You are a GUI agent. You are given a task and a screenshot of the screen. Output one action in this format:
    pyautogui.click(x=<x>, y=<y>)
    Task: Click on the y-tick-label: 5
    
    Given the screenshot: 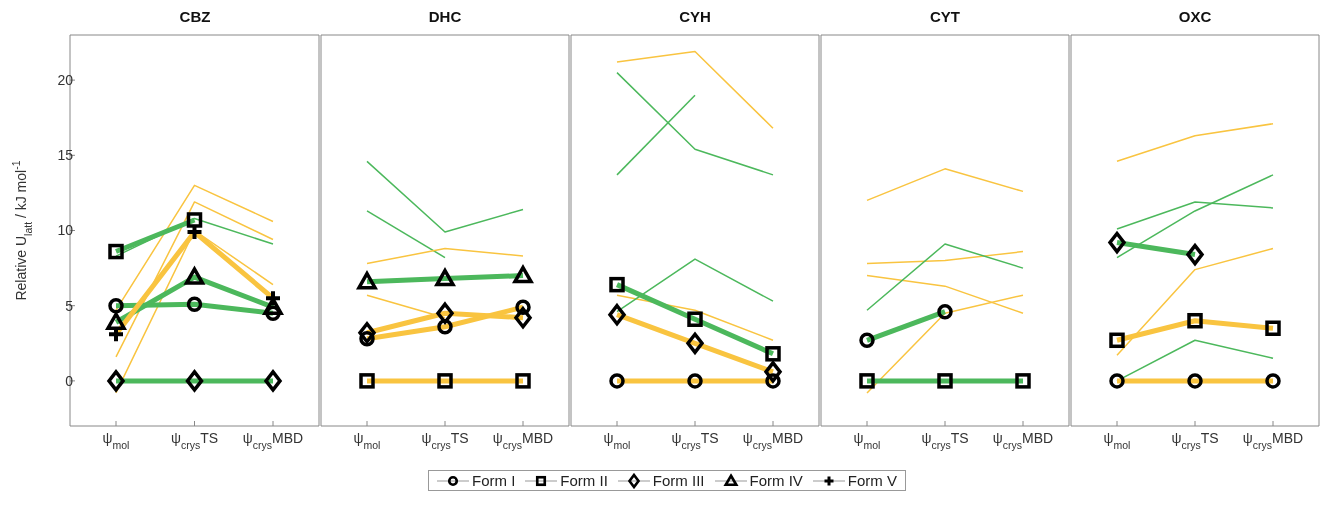 What is the action you would take?
    pyautogui.click(x=69, y=305)
    